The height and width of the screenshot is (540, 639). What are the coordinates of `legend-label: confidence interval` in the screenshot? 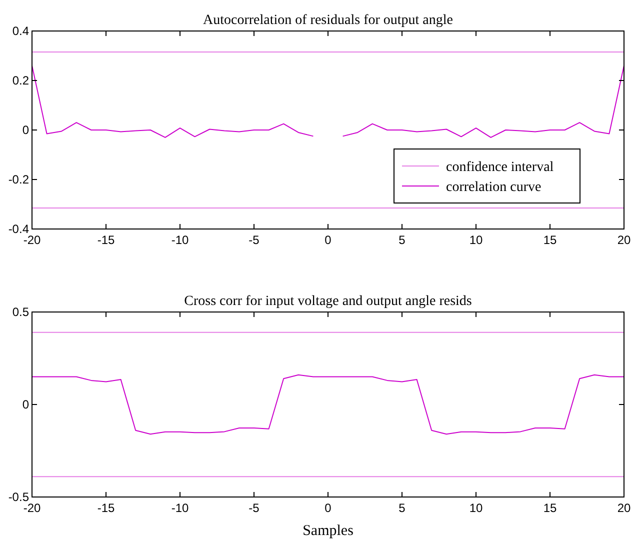 It's located at (500, 167).